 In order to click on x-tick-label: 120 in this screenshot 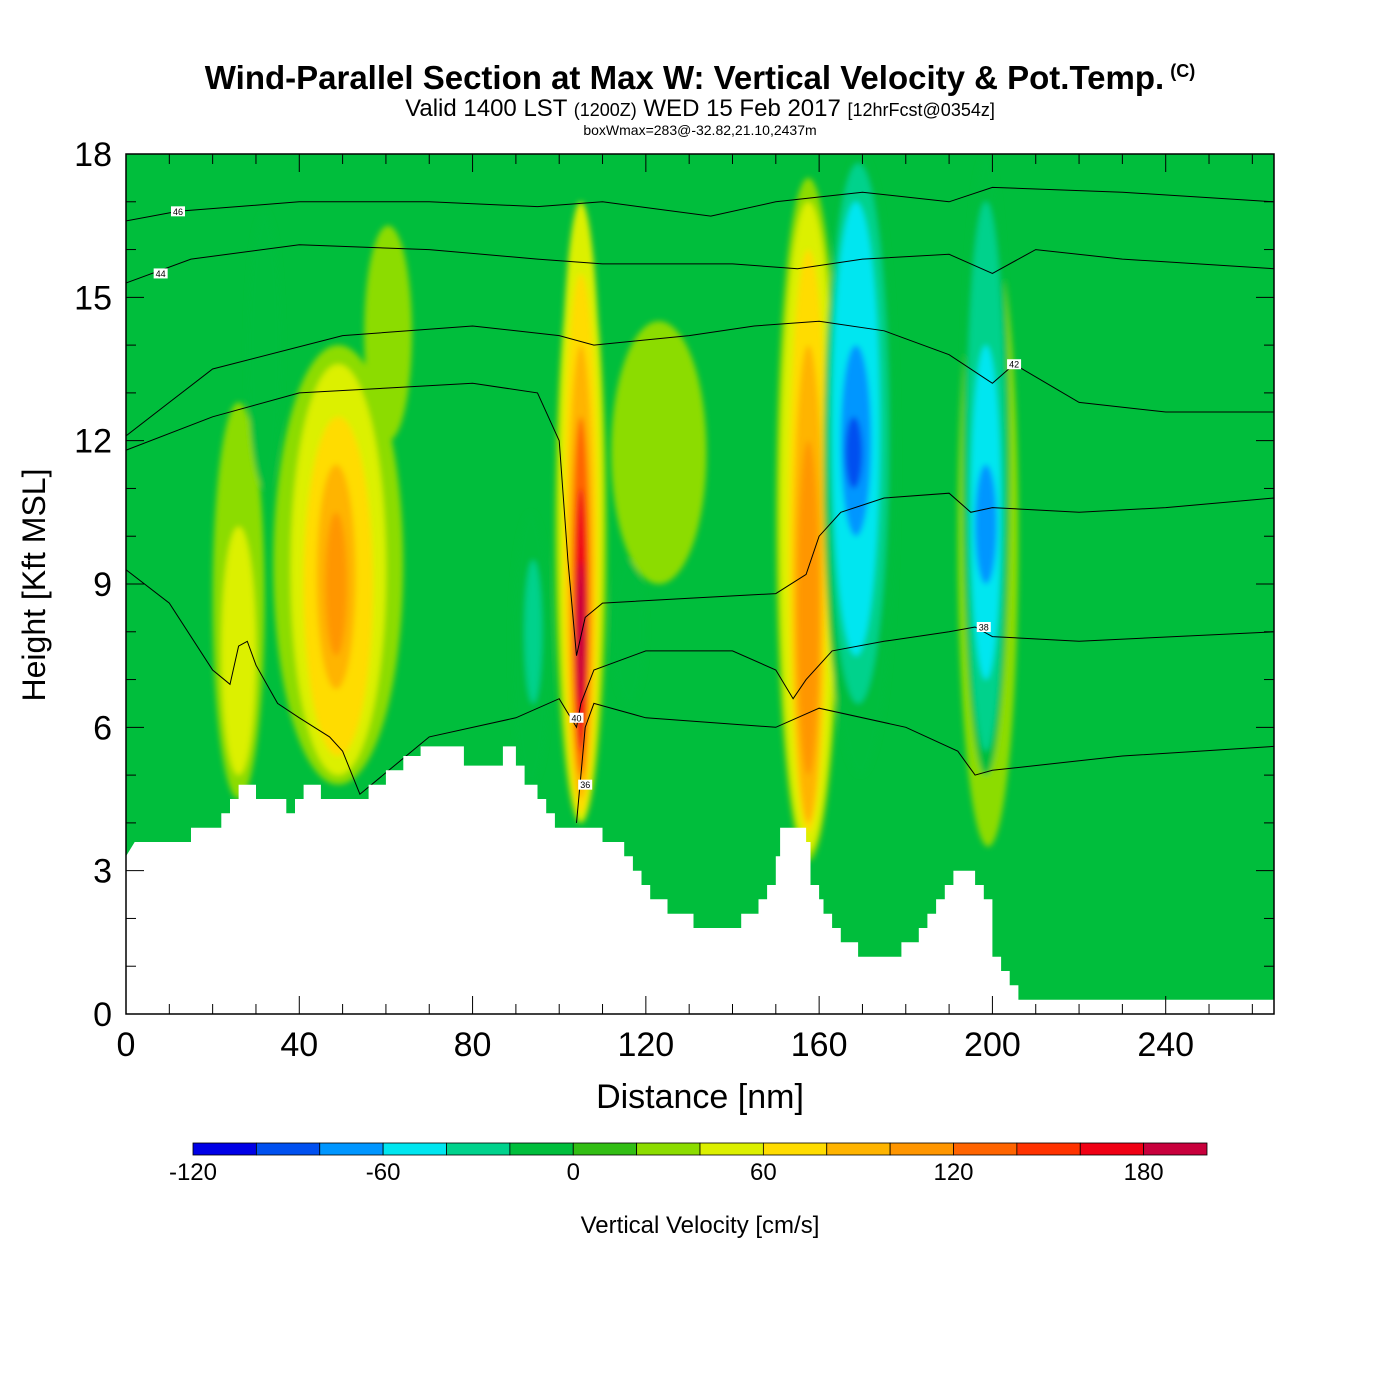, I will do `click(645, 1045)`.